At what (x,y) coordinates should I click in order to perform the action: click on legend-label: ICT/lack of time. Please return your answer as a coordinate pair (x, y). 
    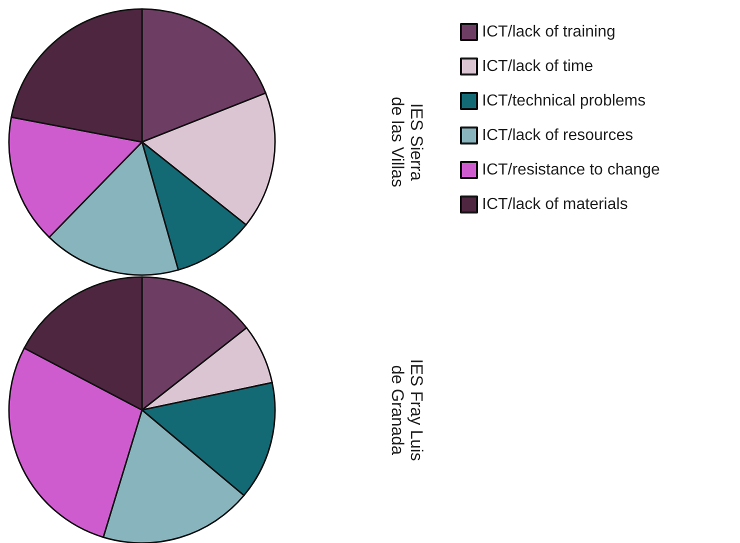
    Looking at the image, I should click on (538, 66).